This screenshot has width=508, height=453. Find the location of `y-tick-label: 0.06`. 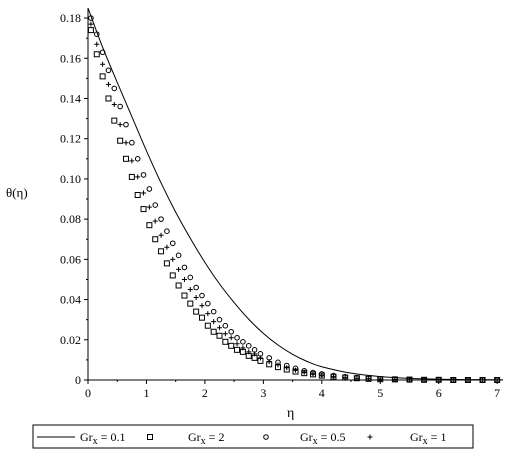

y-tick-label: 0.06 is located at coordinates (70, 259).